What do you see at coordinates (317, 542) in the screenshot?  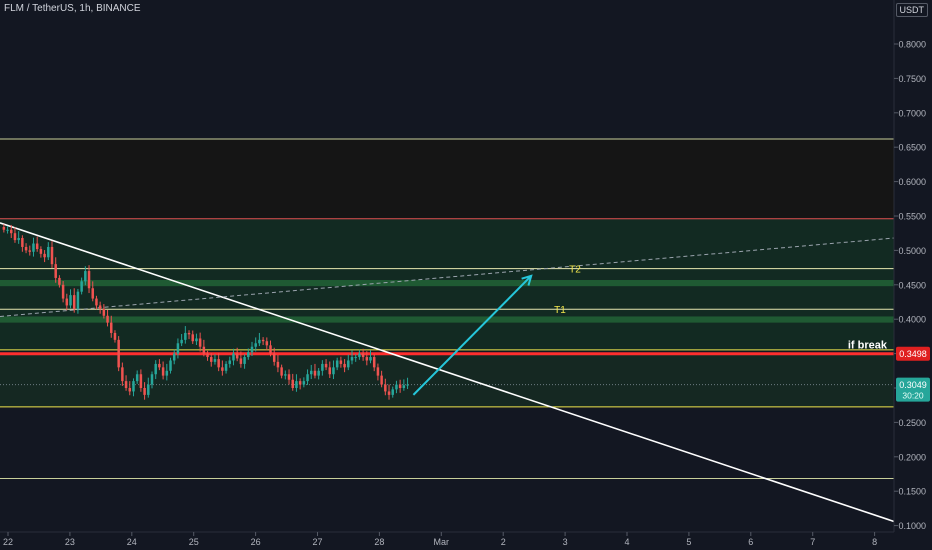 I see `time-tick-label: 27` at bounding box center [317, 542].